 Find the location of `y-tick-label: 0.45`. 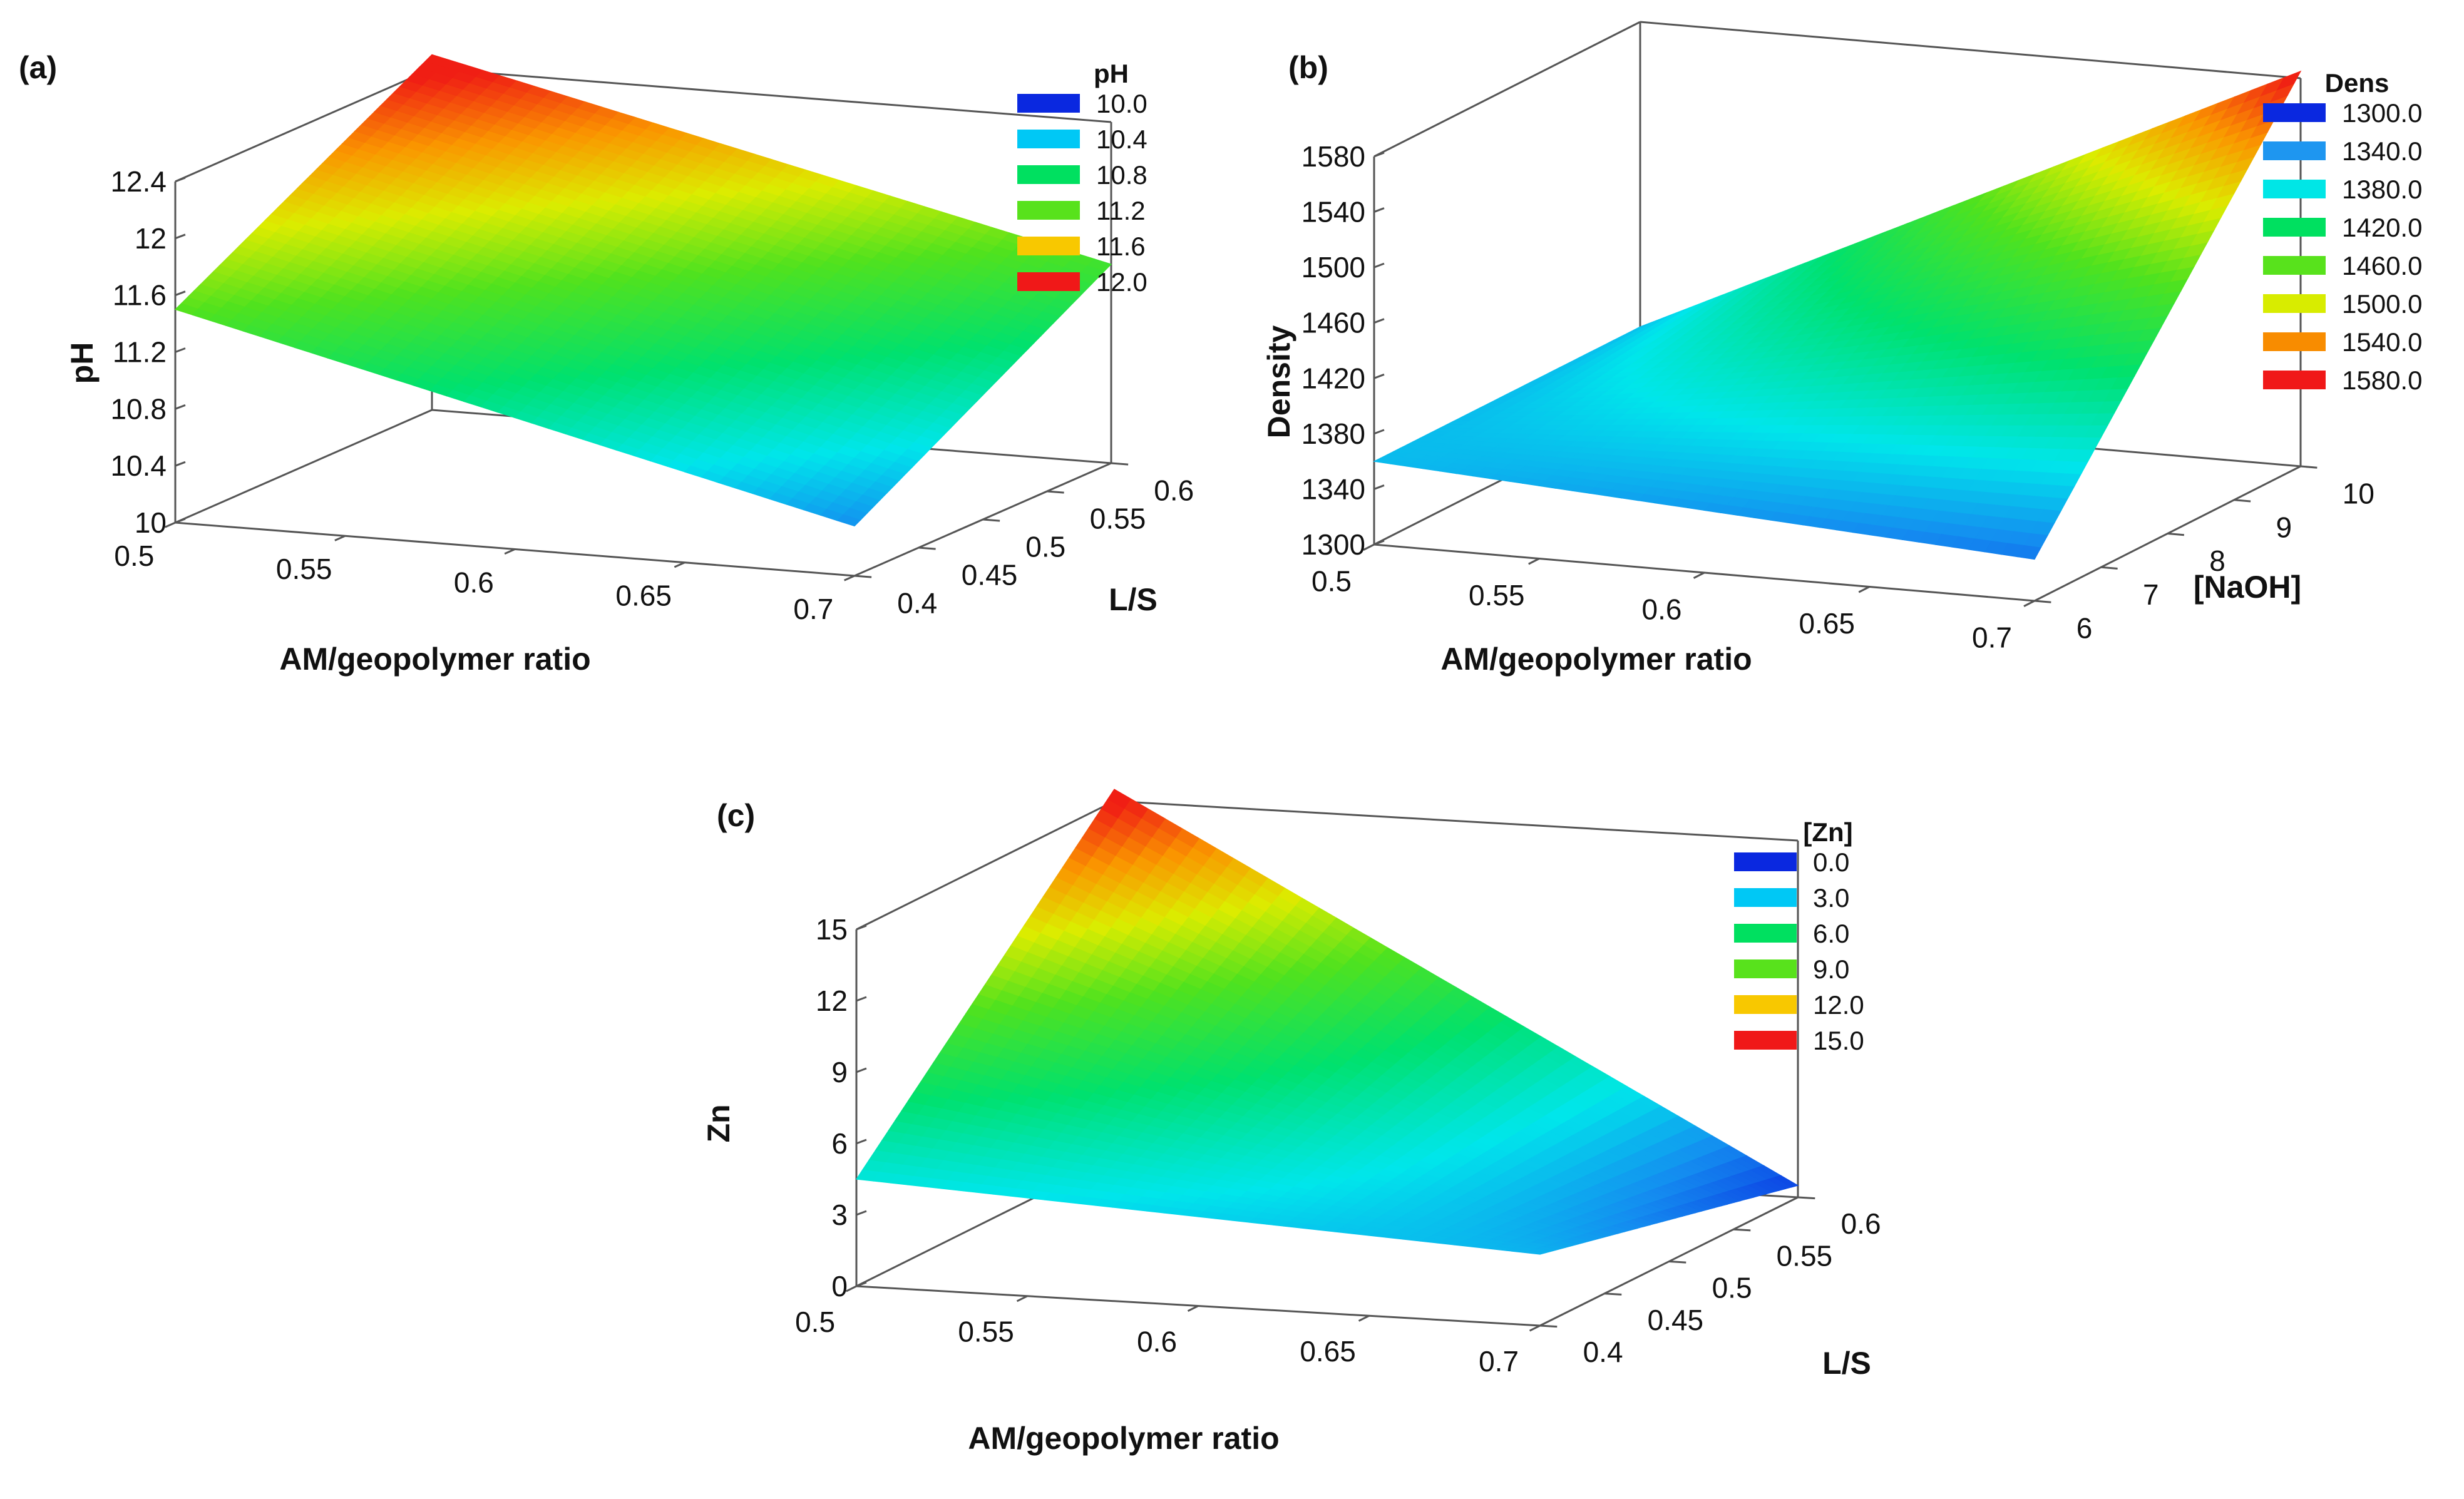

y-tick-label: 0.45 is located at coordinates (990, 574).